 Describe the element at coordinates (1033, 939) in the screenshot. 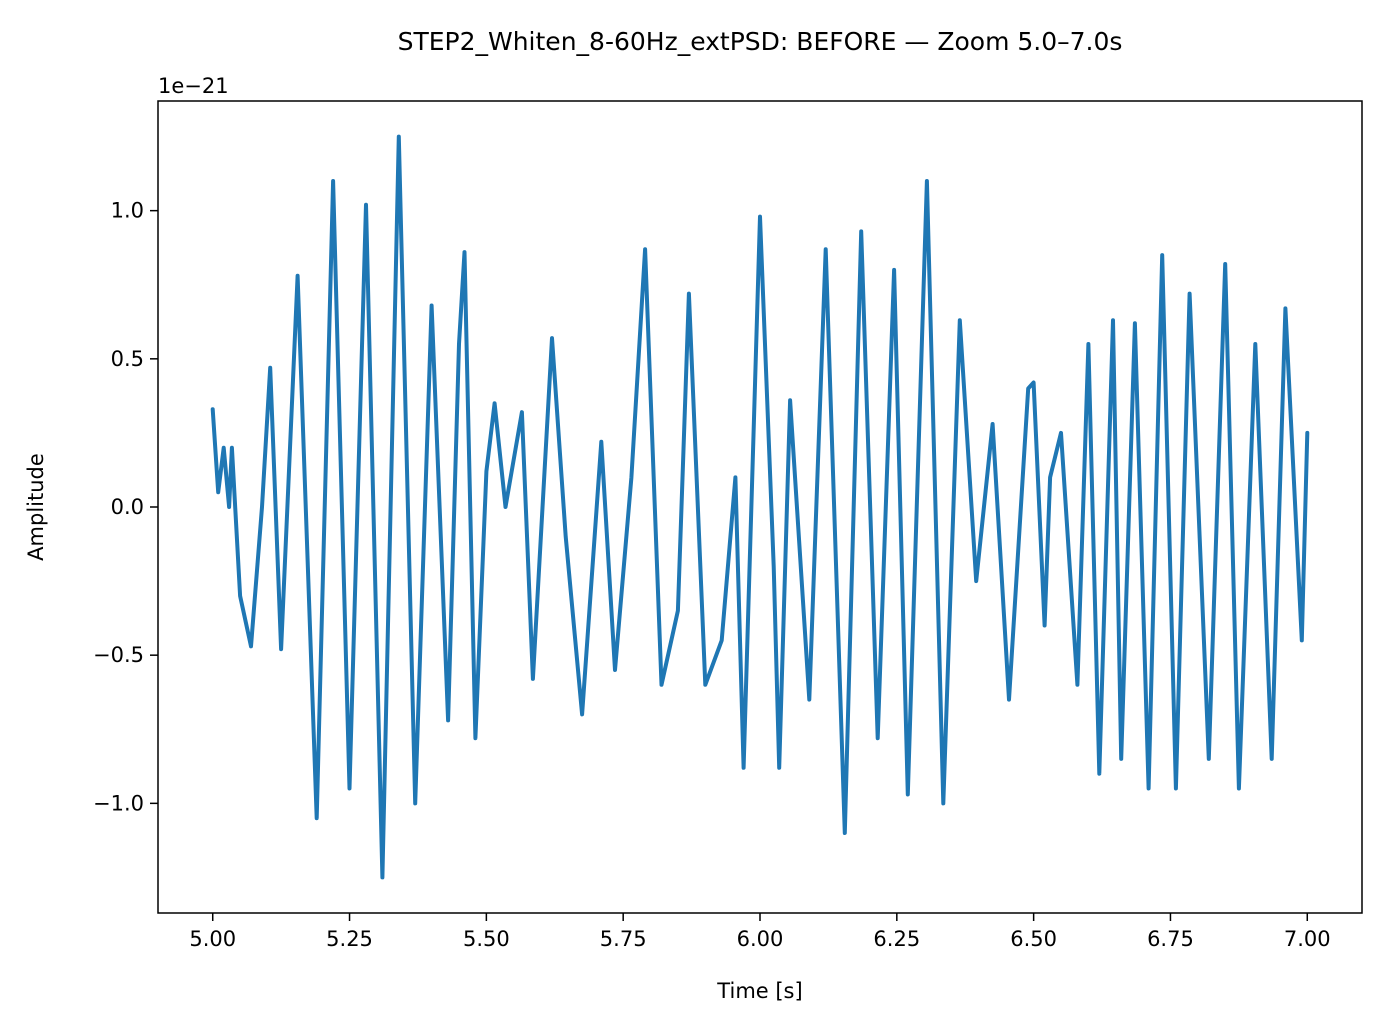

I see `x-tick-label: 6.50` at that location.